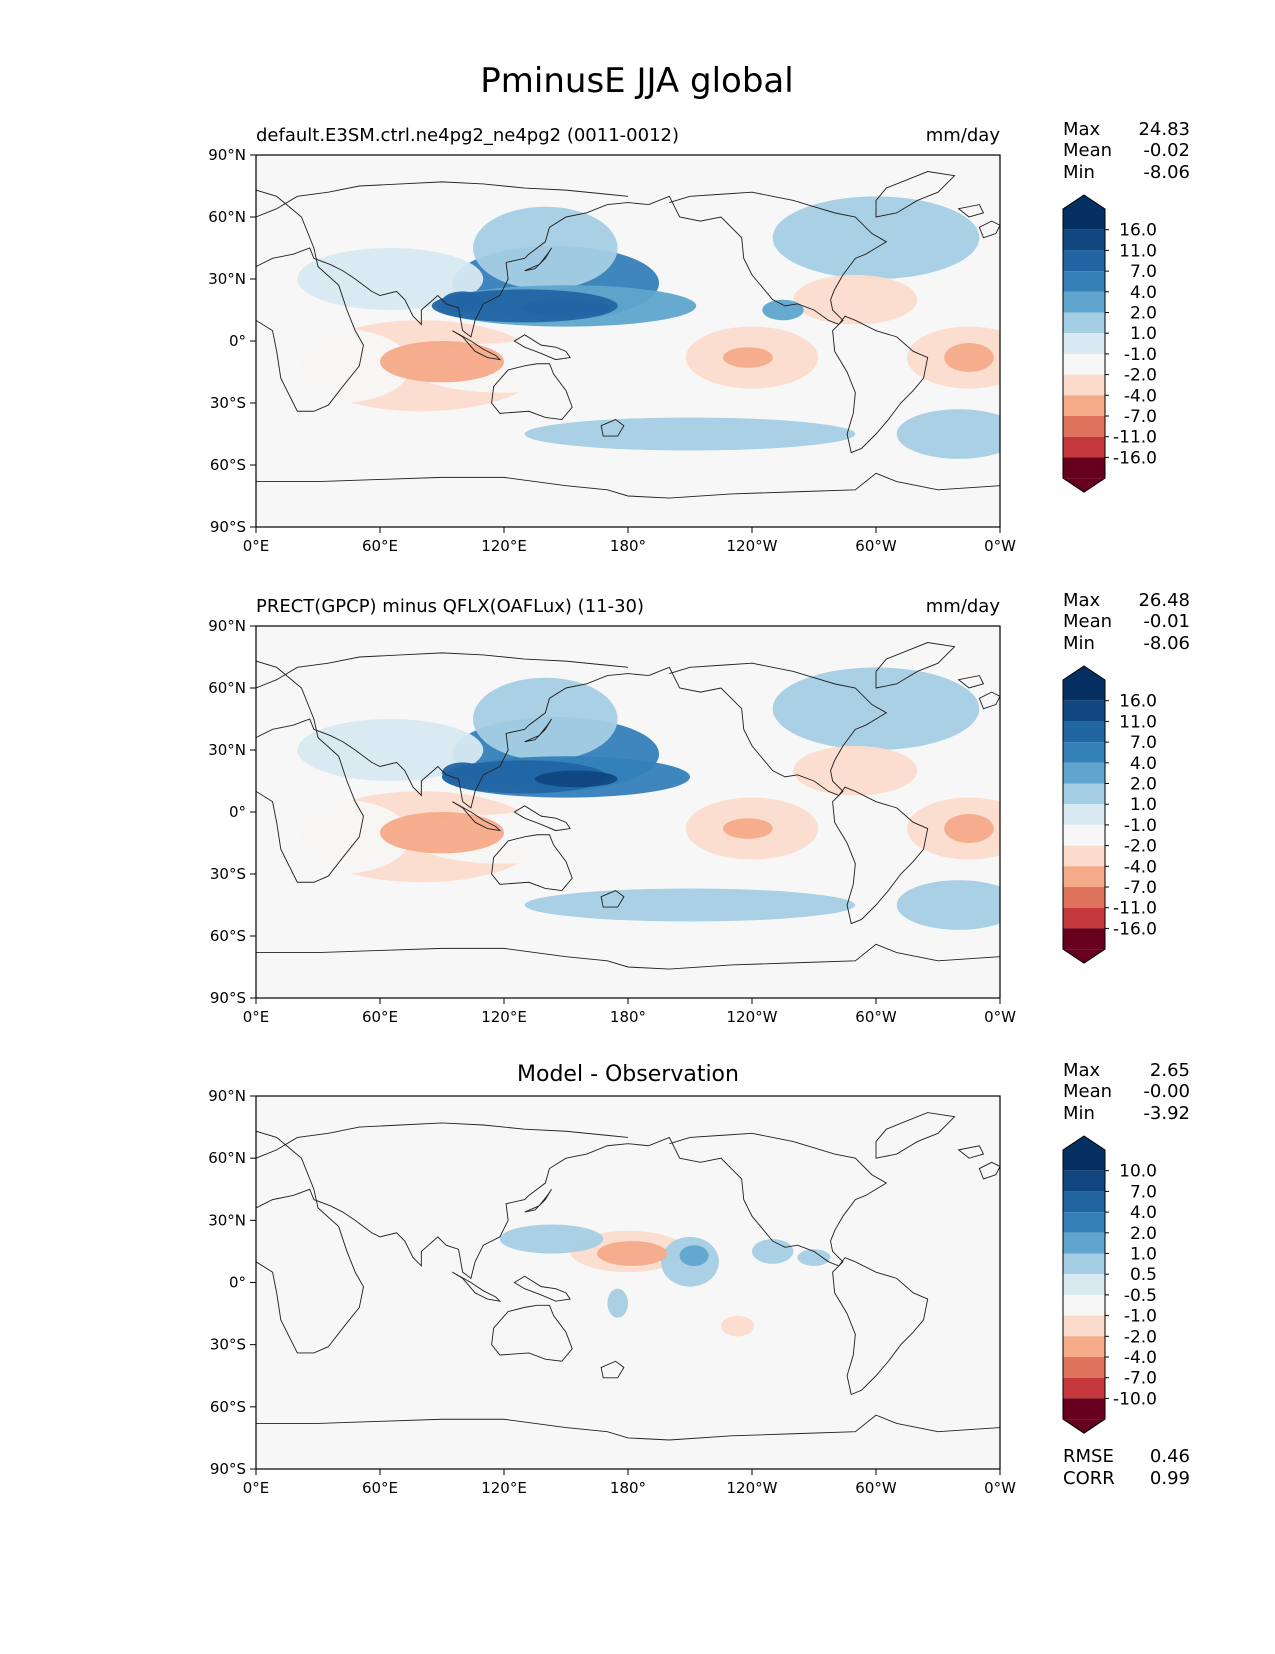 Image resolution: width=1275 pixels, height=1654 pixels. Describe the element at coordinates (628, 1282) in the screenshot. I see `map-background` at that location.